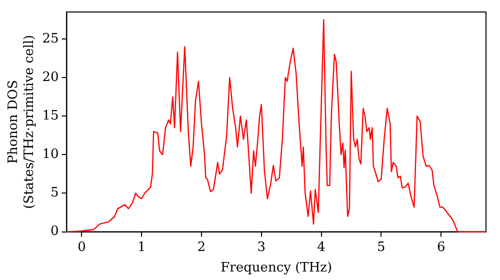 Image resolution: width=500 pixels, height=280 pixels. Describe the element at coordinates (261, 247) in the screenshot. I see `x-tick-label: 3` at that location.